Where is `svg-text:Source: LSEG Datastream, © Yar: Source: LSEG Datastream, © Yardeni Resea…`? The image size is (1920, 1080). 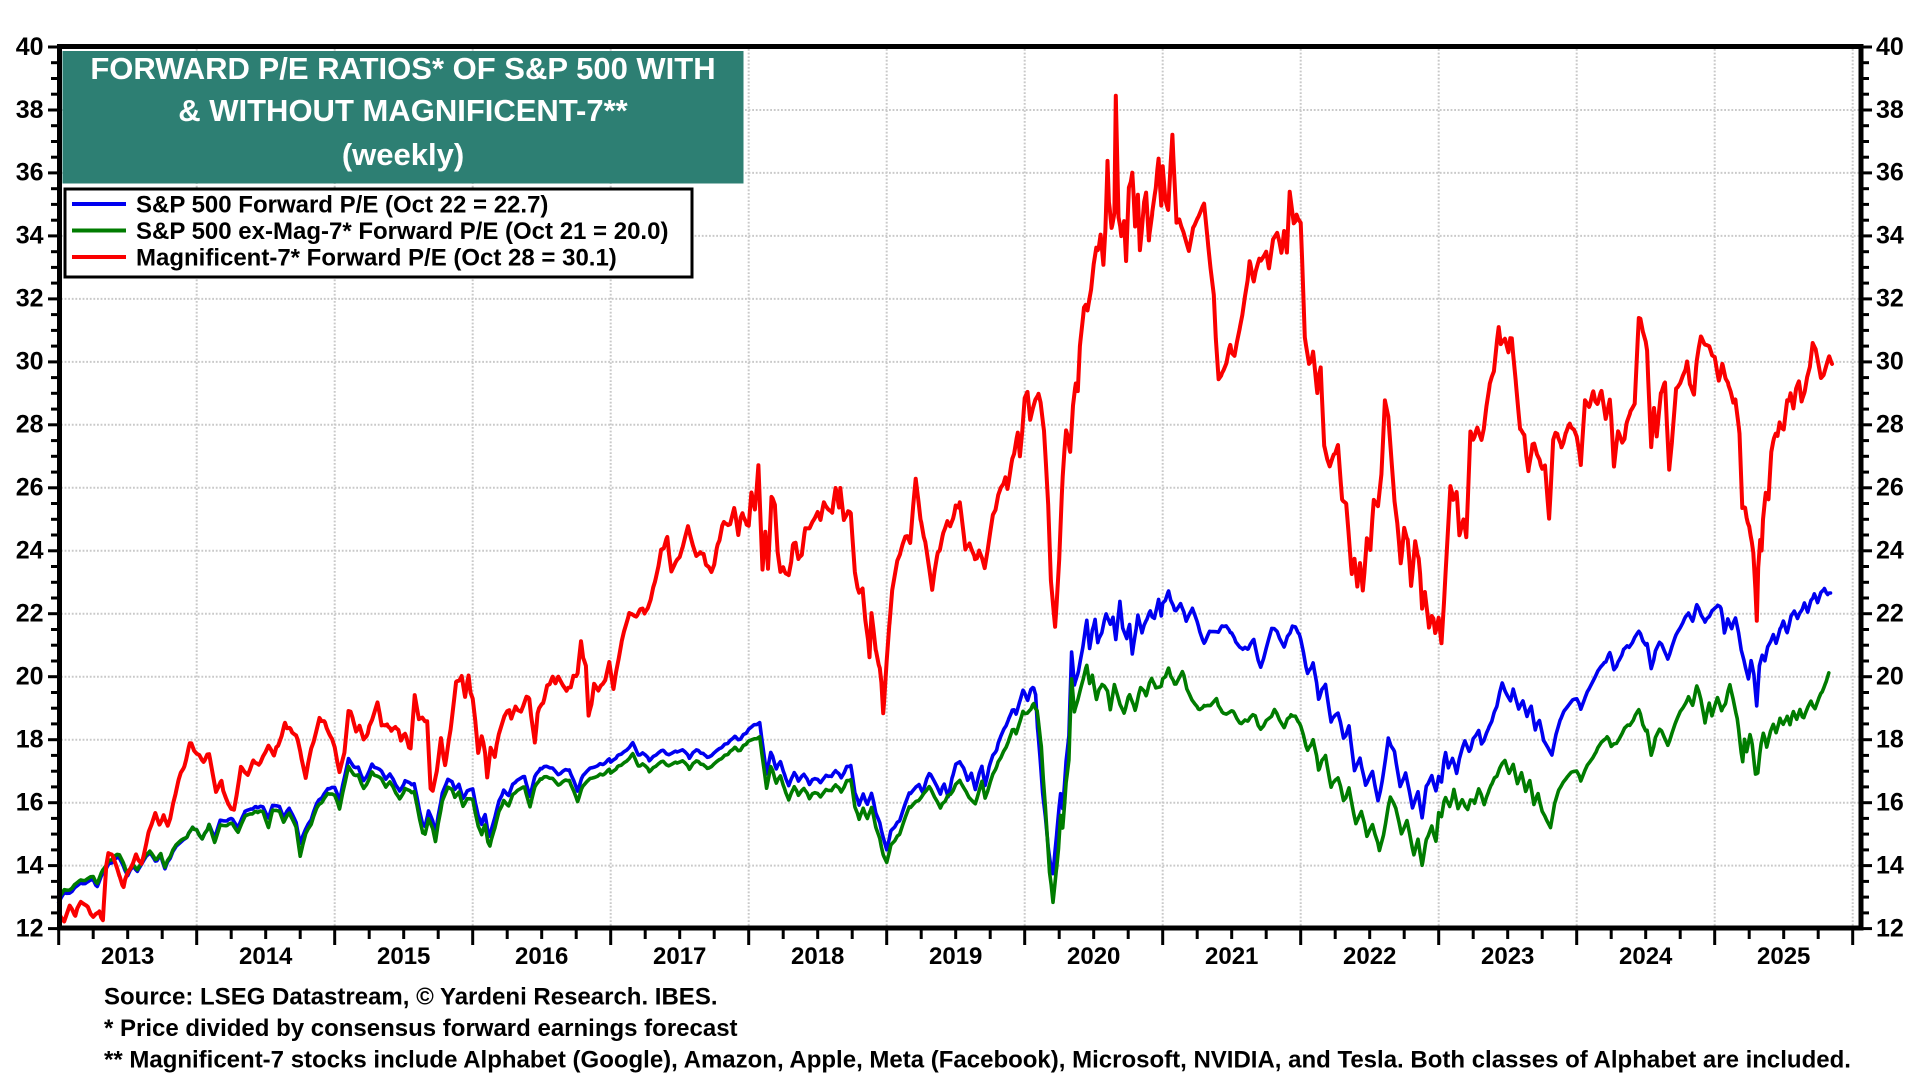
svg-text:Source: LSEG Datastream, © Yar: Source: LSEG Datastream, © Yardeni Resea… is located at coordinates (411, 997).